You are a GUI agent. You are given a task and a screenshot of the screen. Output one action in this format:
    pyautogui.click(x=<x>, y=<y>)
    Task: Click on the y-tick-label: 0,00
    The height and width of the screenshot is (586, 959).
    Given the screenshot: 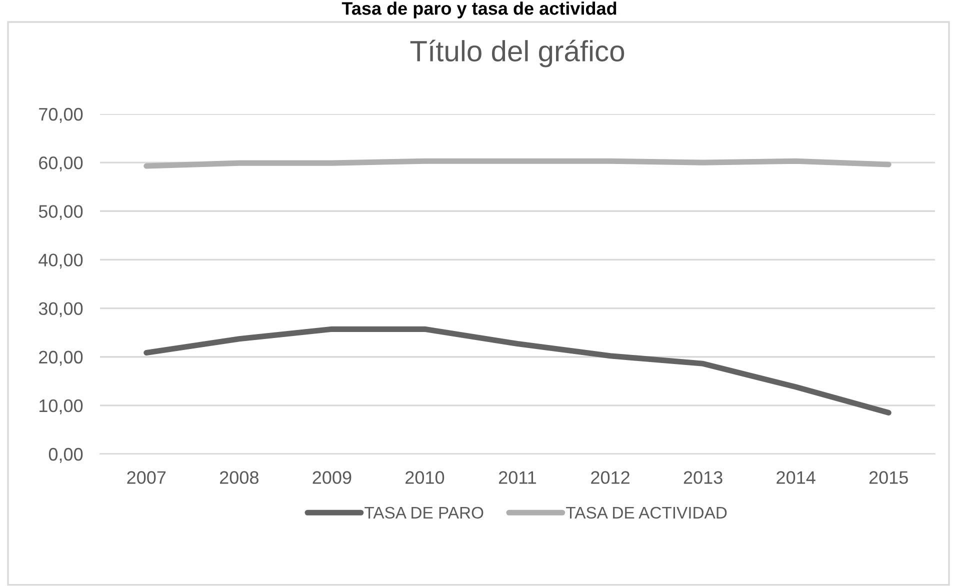 What is the action you would take?
    pyautogui.click(x=65, y=455)
    